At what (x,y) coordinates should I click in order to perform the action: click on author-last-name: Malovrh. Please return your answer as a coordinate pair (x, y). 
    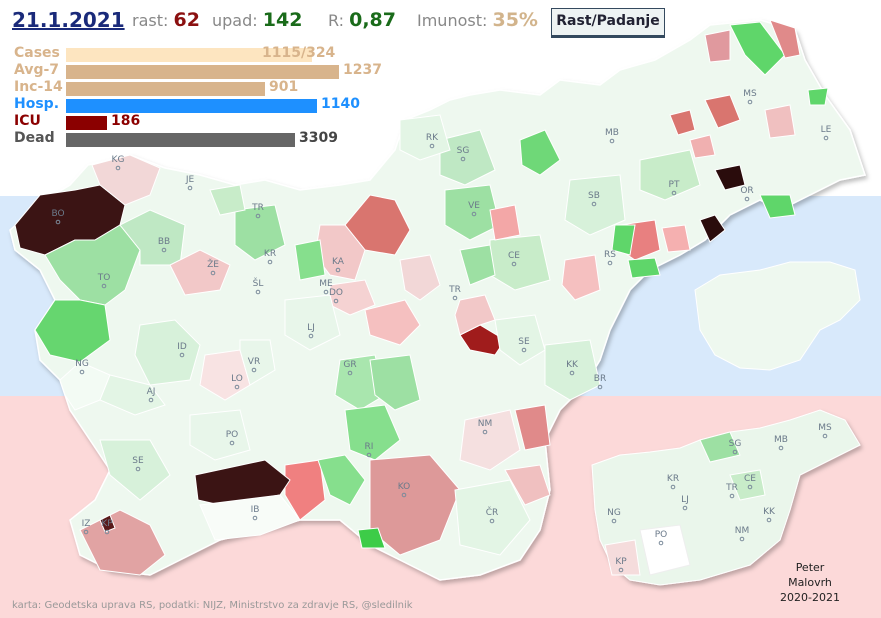
    Looking at the image, I should click on (810, 582).